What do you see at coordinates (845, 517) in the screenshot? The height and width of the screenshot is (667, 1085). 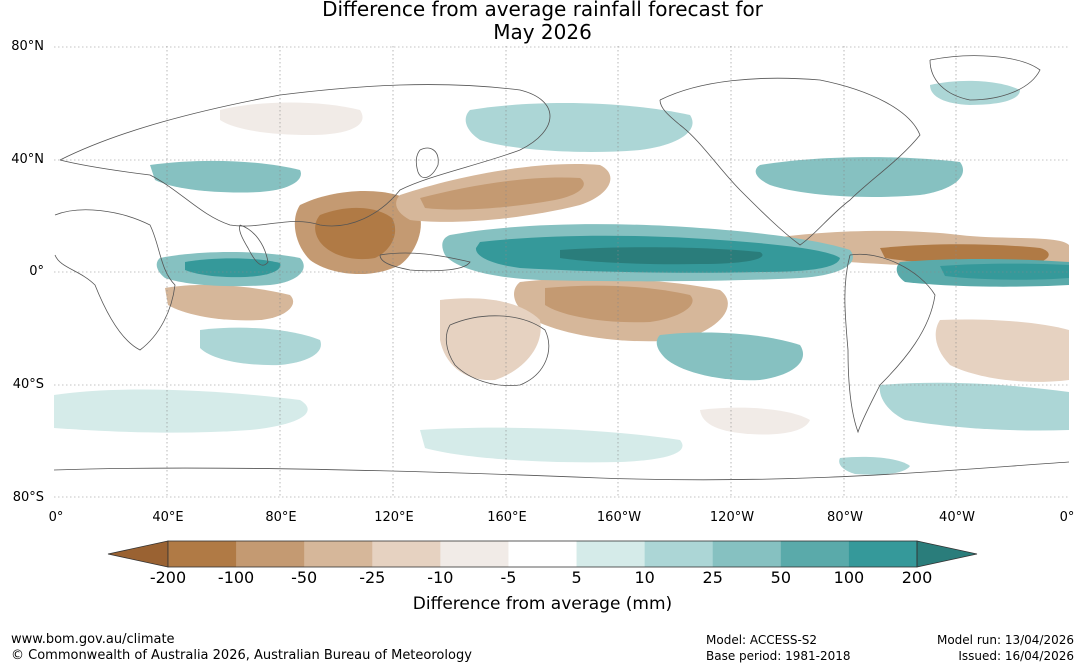 I see `lon-label-80w: 80°W` at bounding box center [845, 517].